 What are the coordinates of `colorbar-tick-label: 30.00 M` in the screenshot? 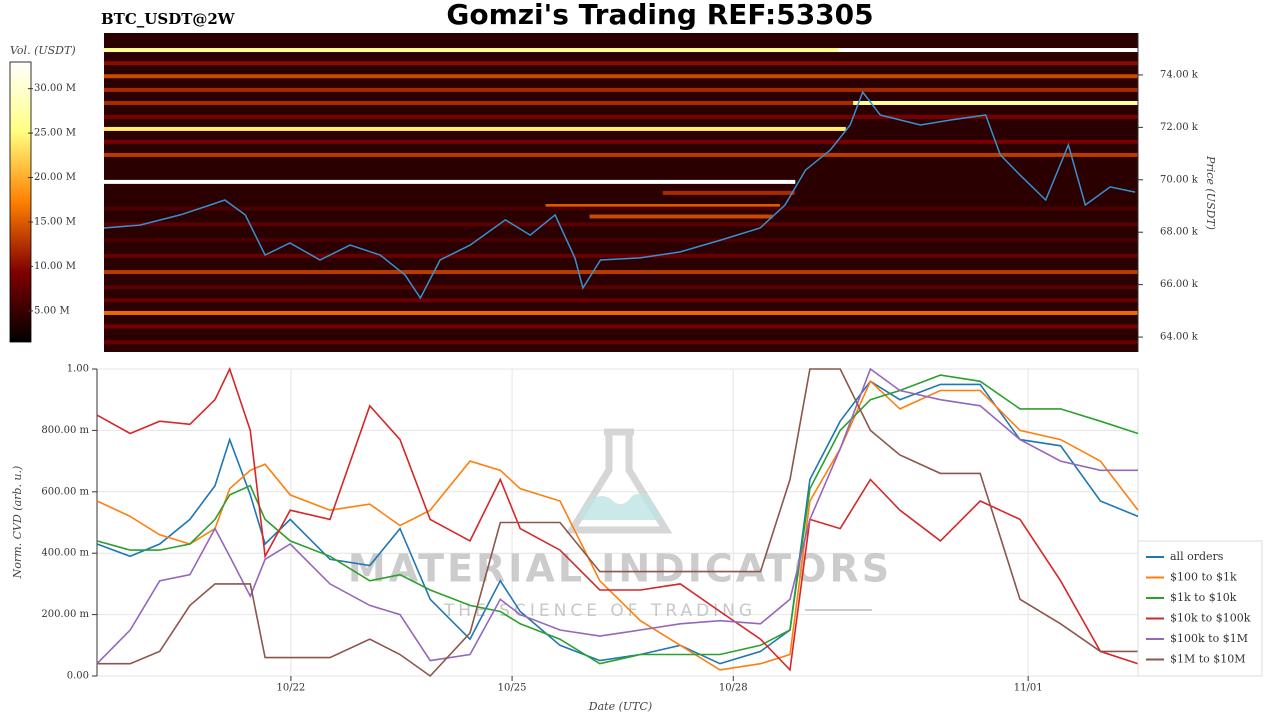 It's located at (55, 88).